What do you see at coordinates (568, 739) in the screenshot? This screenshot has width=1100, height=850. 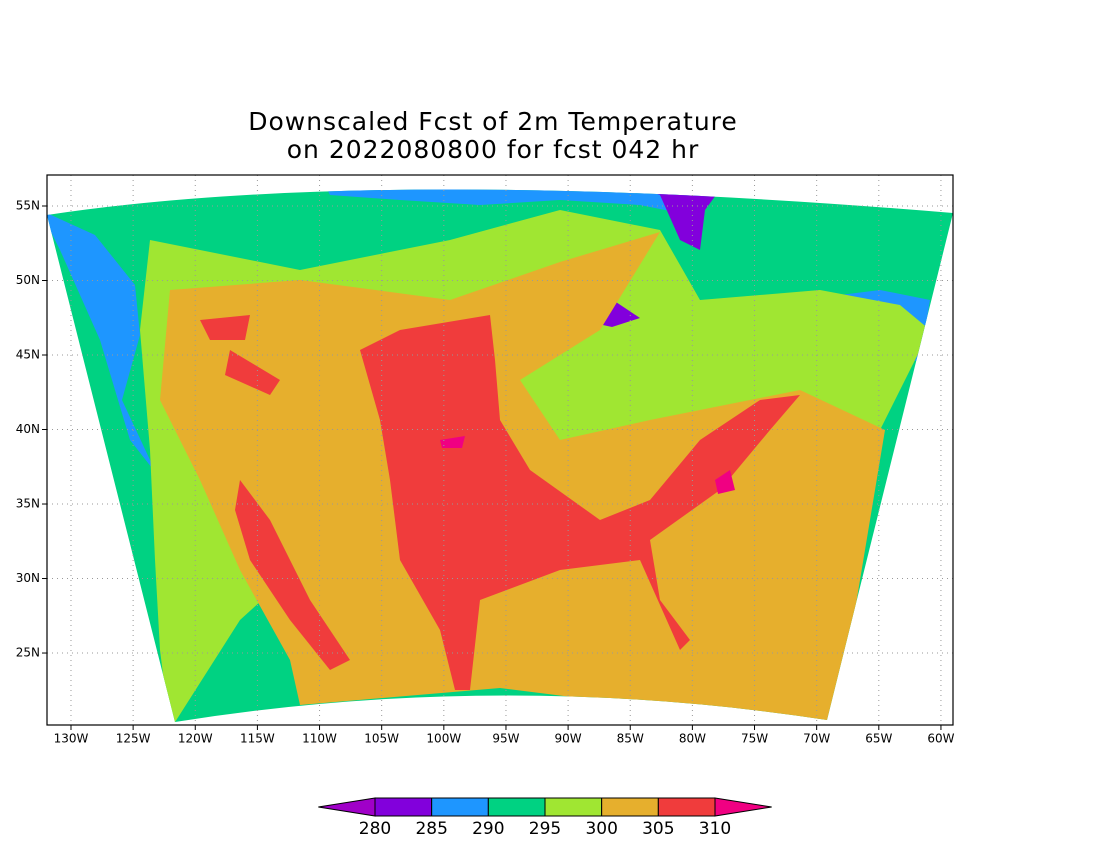 I see `x-tick-label: 90W` at bounding box center [568, 739].